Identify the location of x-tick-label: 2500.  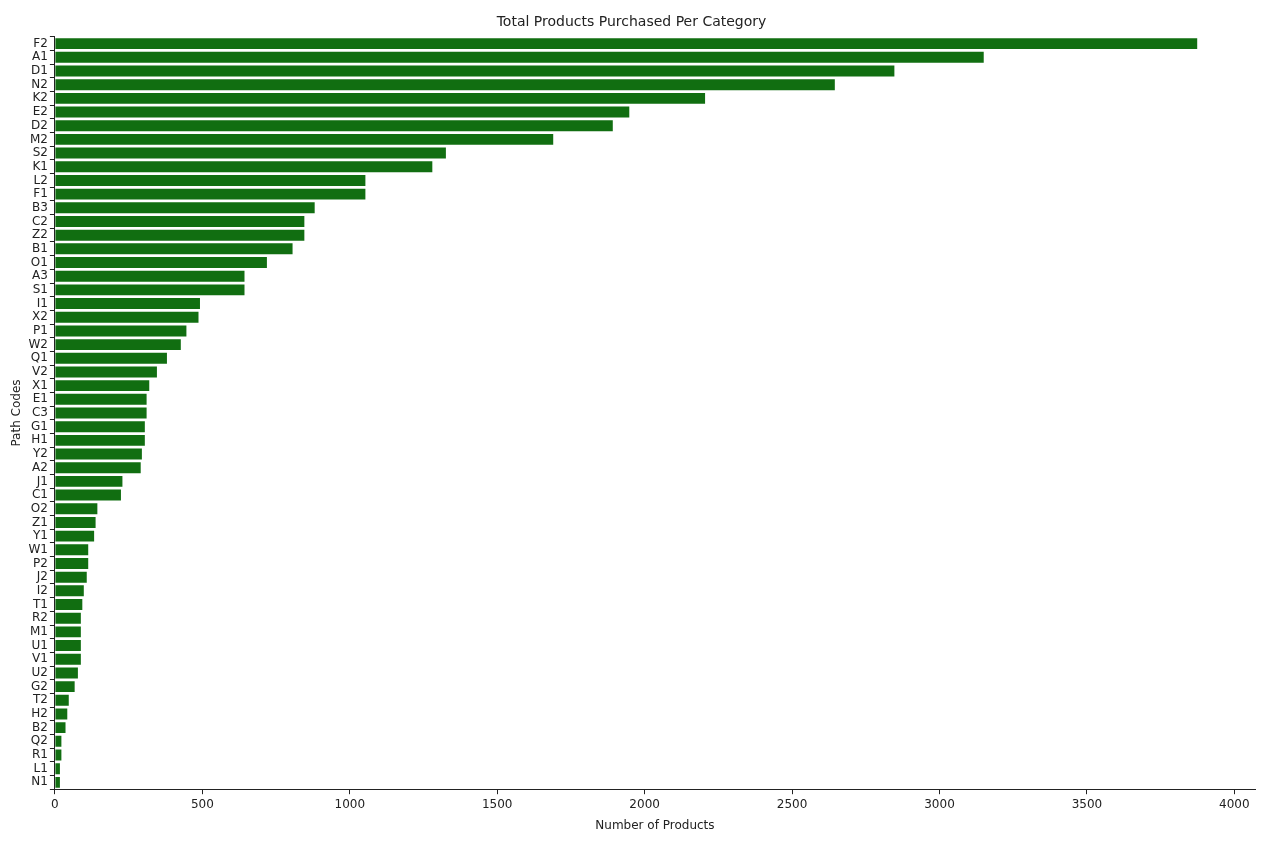
(792, 803).